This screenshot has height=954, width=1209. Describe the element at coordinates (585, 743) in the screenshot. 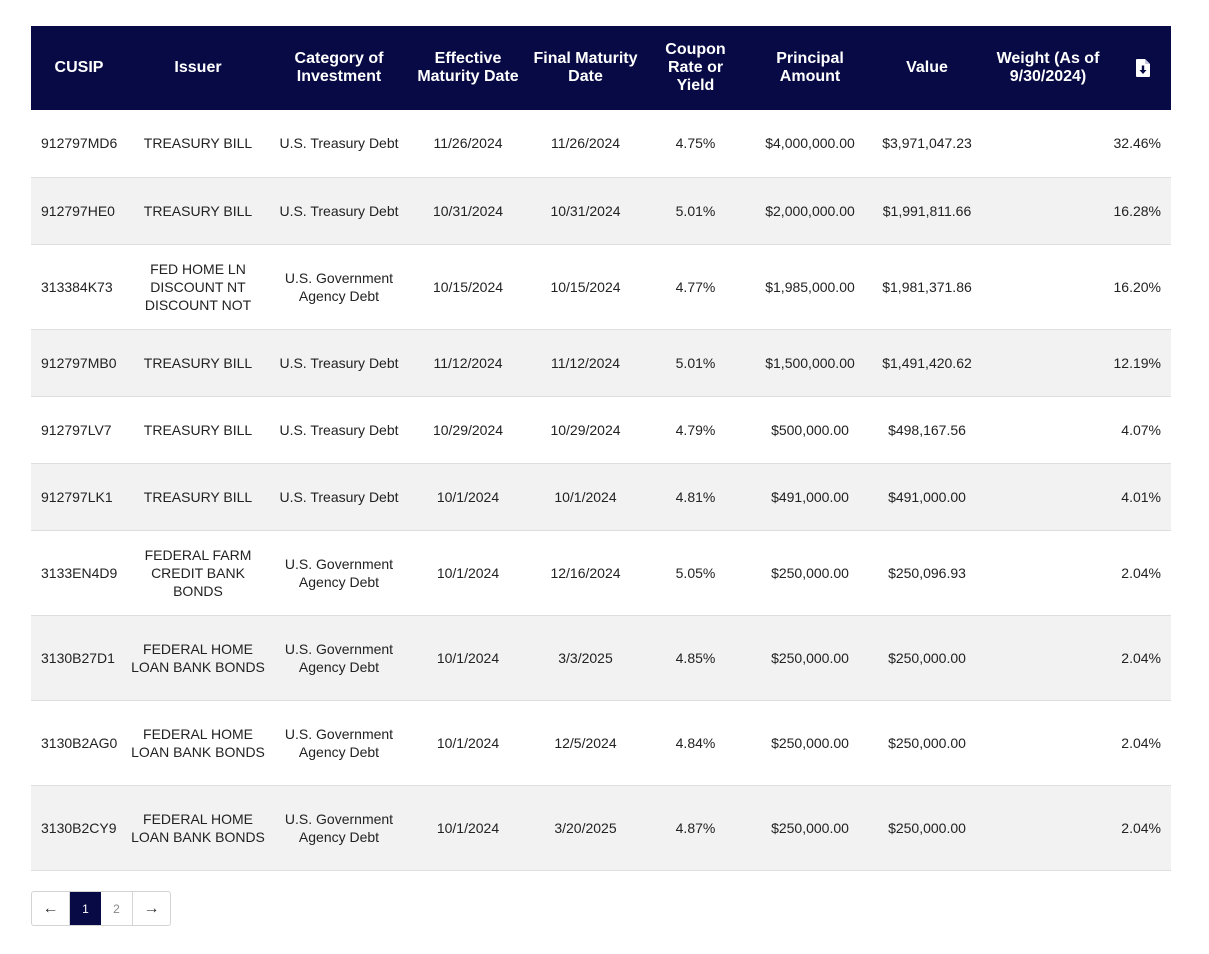

I see `cell-final-maturity: 12/5/2024` at that location.